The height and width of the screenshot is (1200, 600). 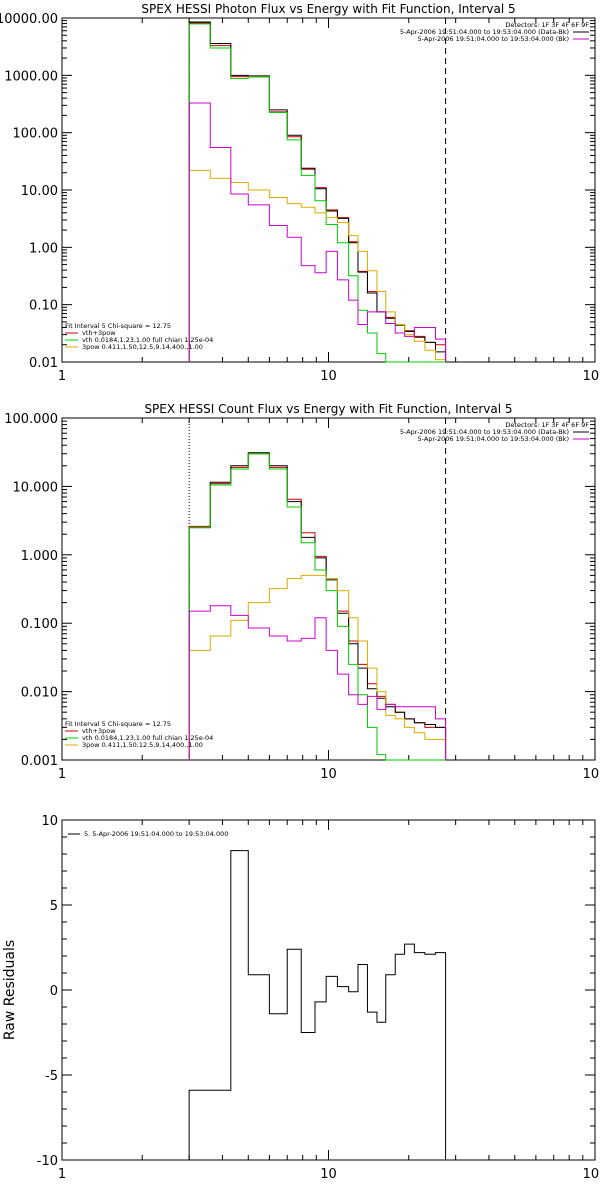 I want to click on y-tick-label: 10.00, so click(x=39, y=191).